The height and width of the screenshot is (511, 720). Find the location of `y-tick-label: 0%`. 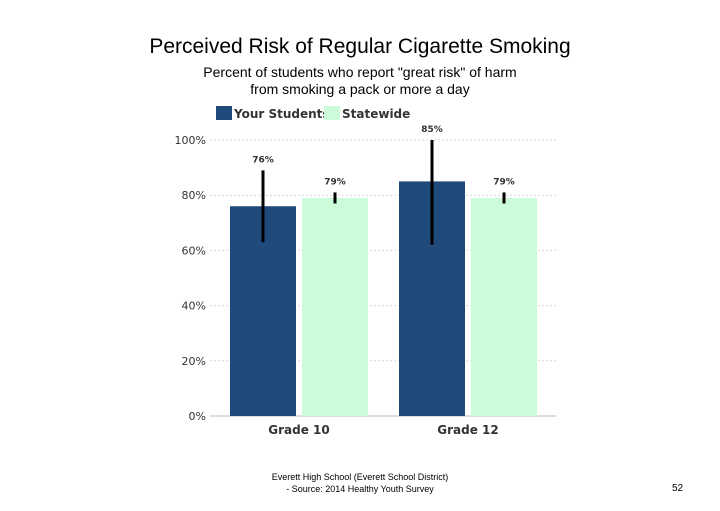

y-tick-label: 0% is located at coordinates (197, 416).